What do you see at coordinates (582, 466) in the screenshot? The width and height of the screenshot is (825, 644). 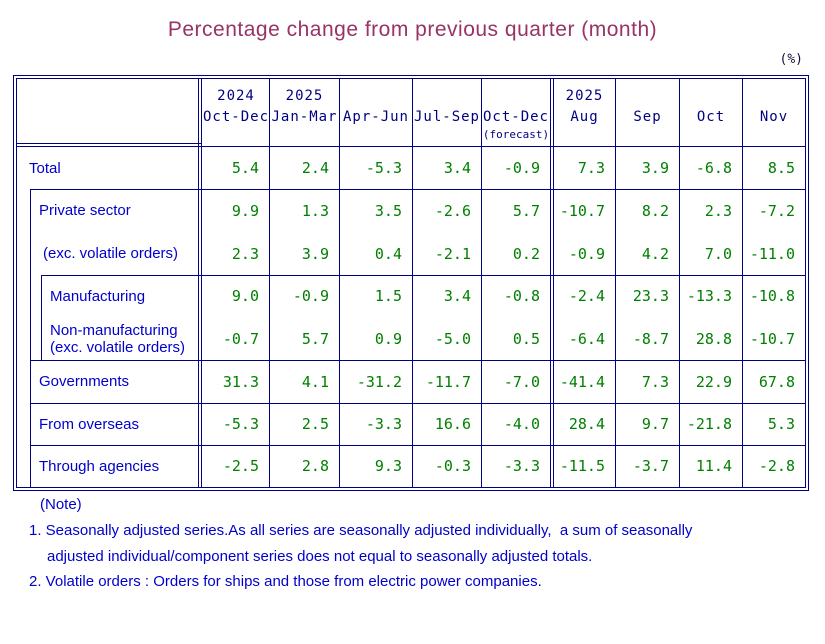 I see `value-cell: -11.5` at bounding box center [582, 466].